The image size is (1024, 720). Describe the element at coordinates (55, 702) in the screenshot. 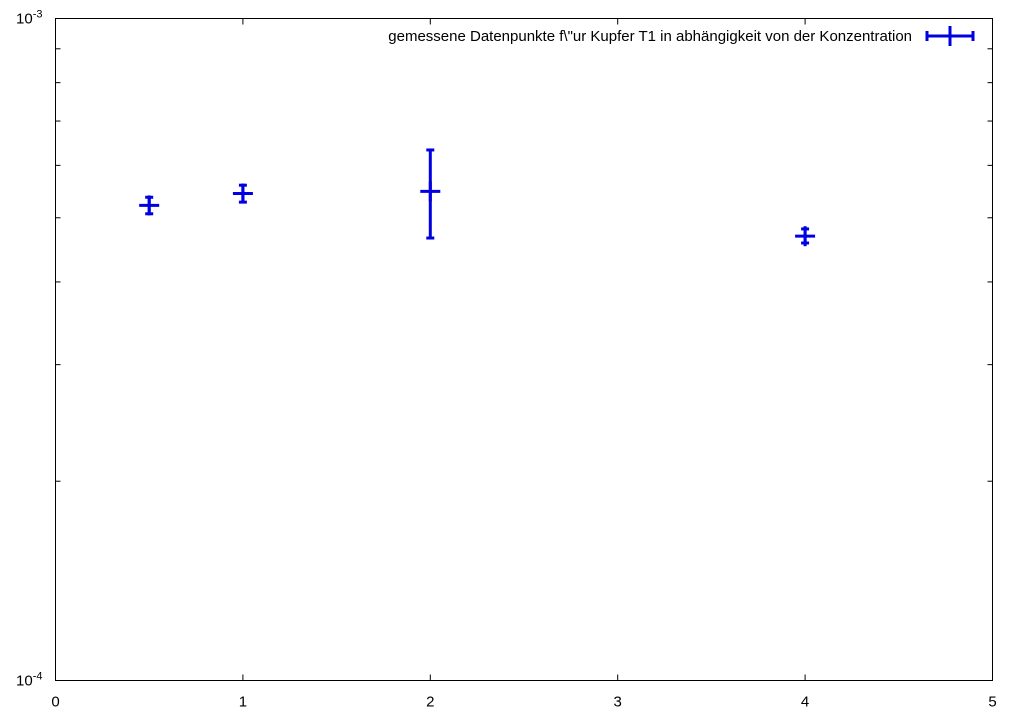

I see `x-tick-label: 0` at that location.